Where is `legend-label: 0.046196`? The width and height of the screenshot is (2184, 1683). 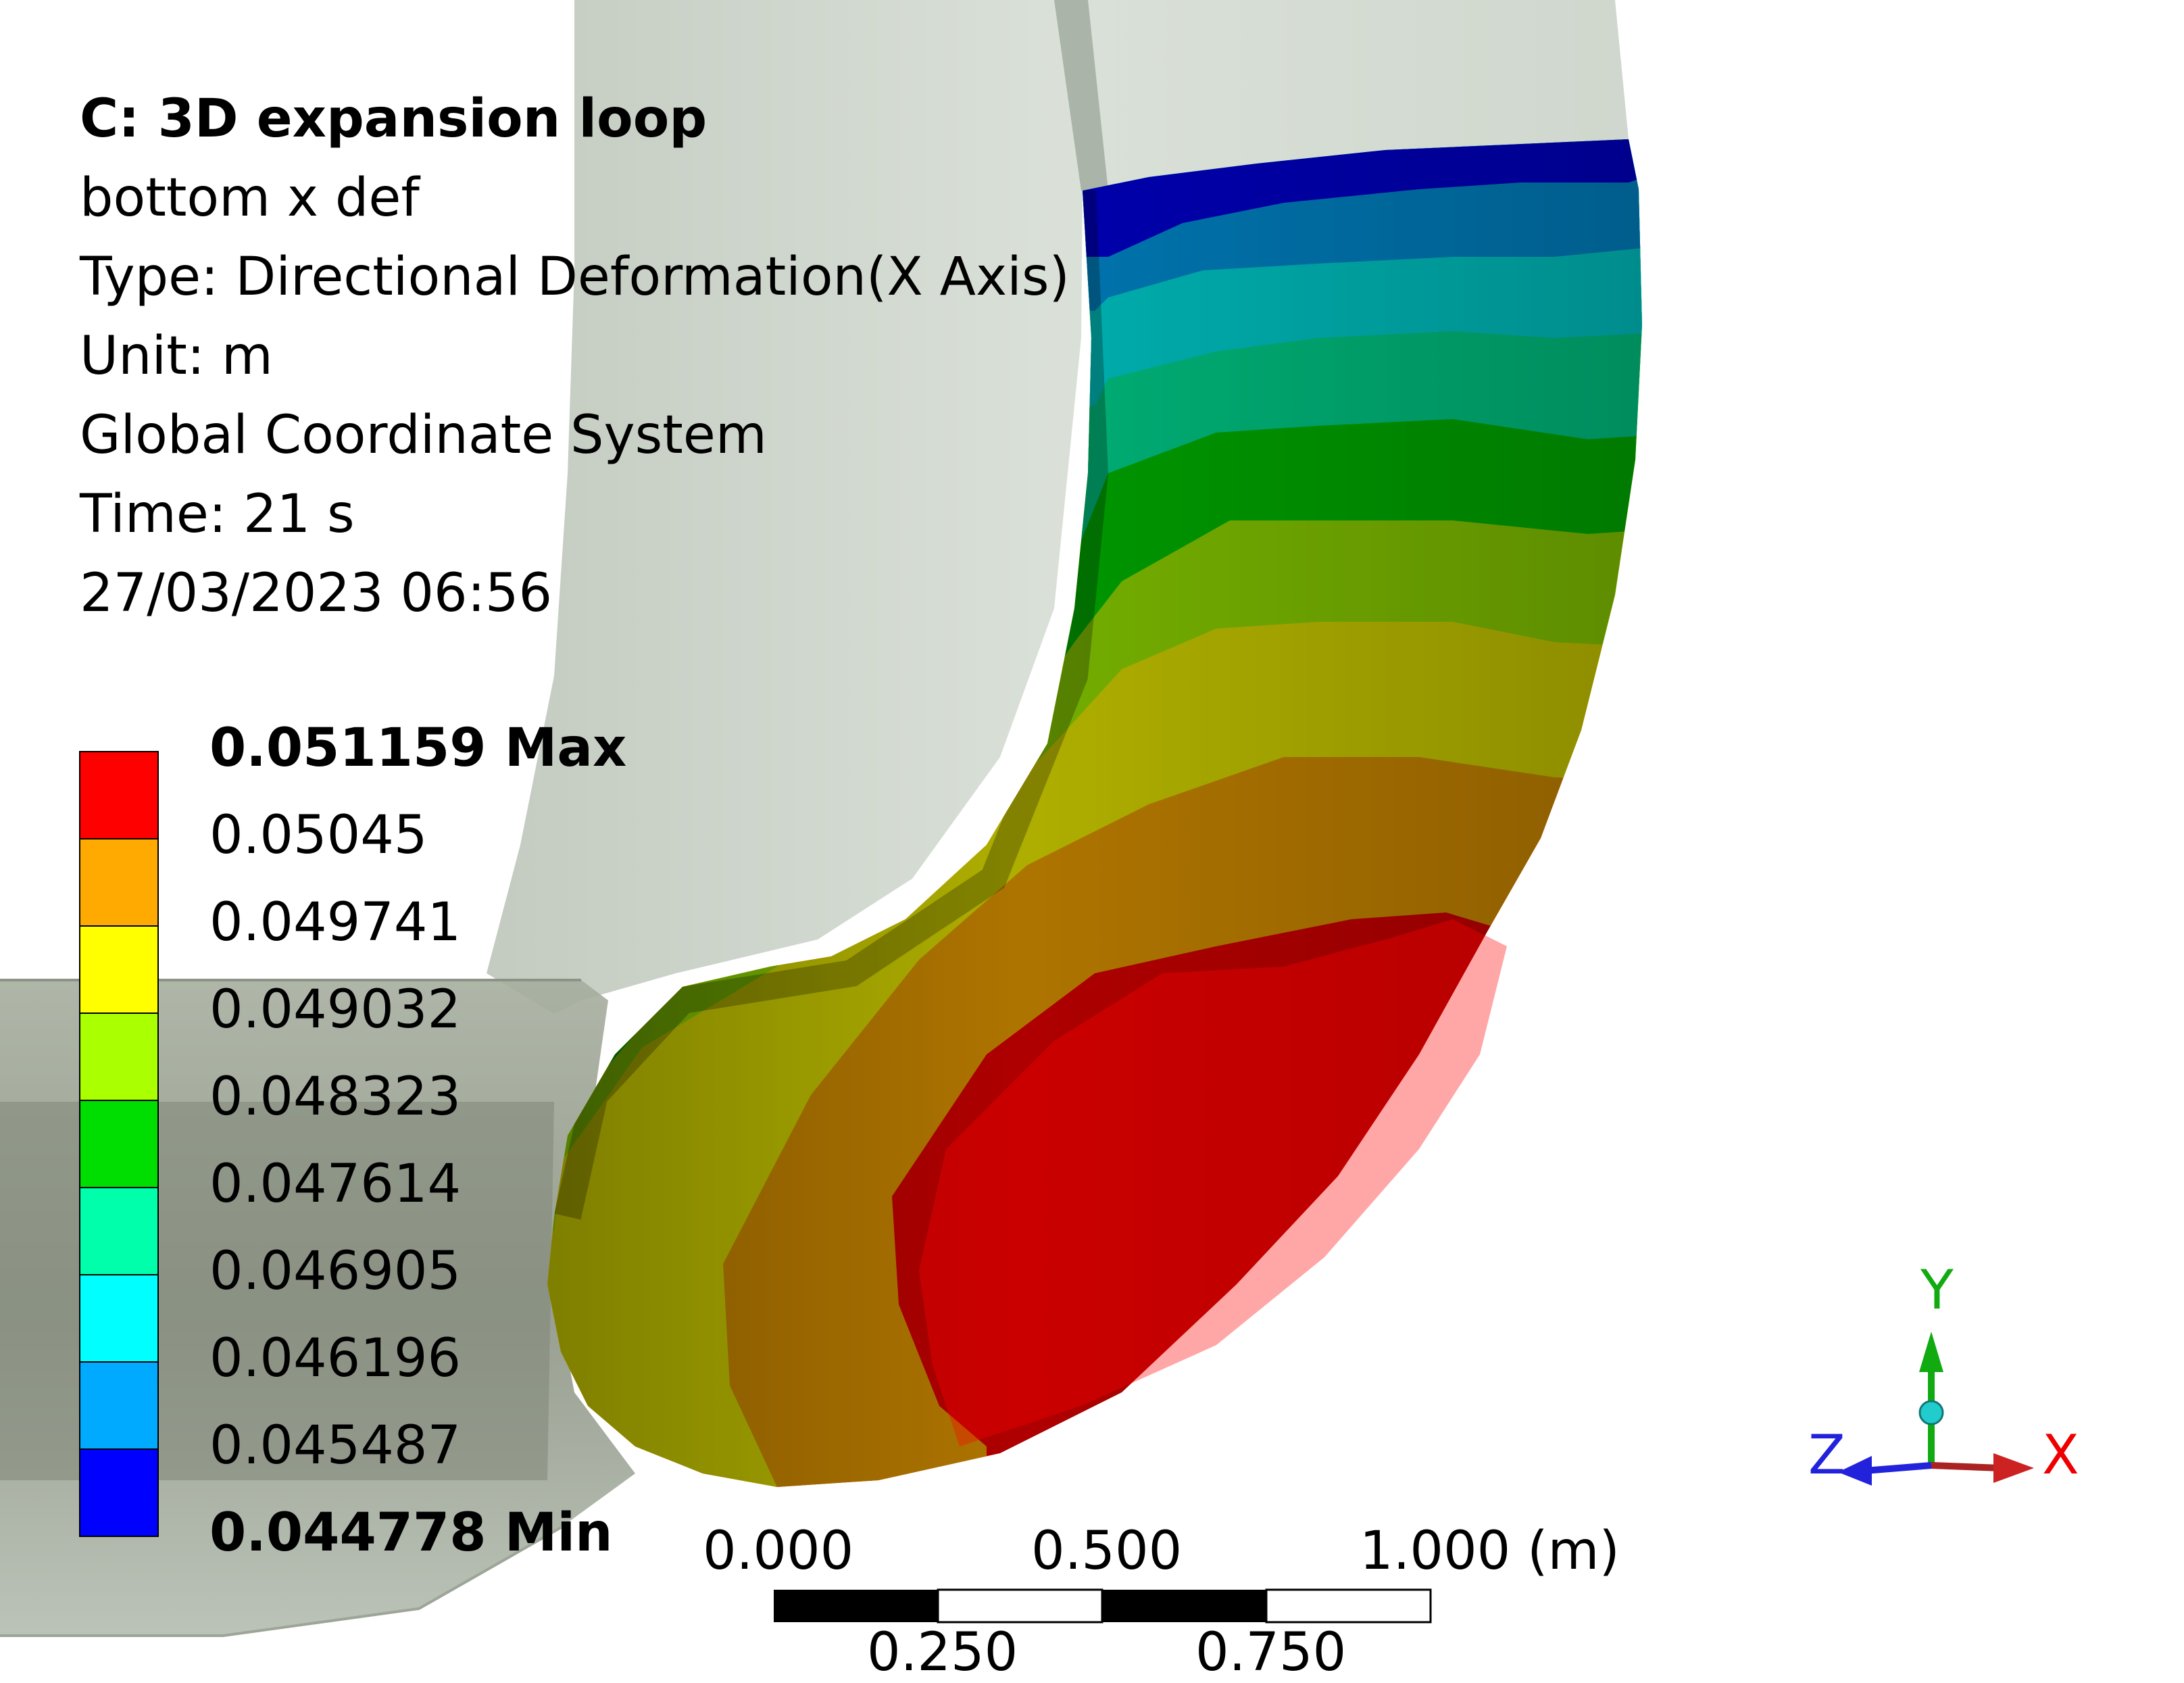 legend-label: 0.046196 is located at coordinates (336, 1358).